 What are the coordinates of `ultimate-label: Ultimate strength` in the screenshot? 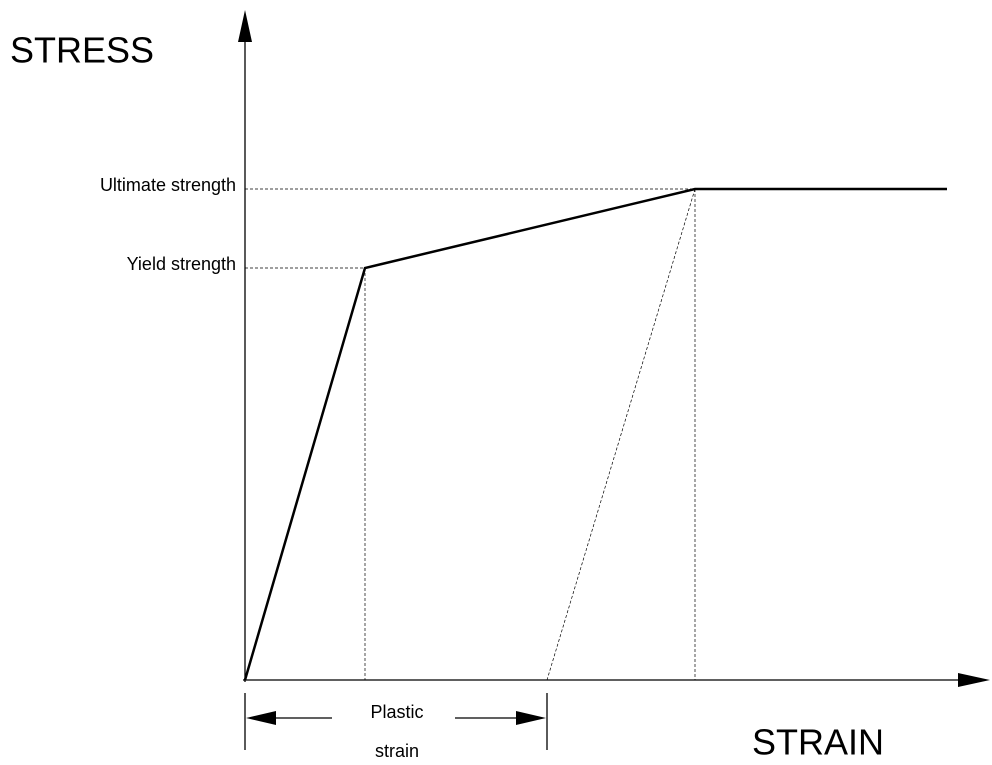 It's located at (168, 185).